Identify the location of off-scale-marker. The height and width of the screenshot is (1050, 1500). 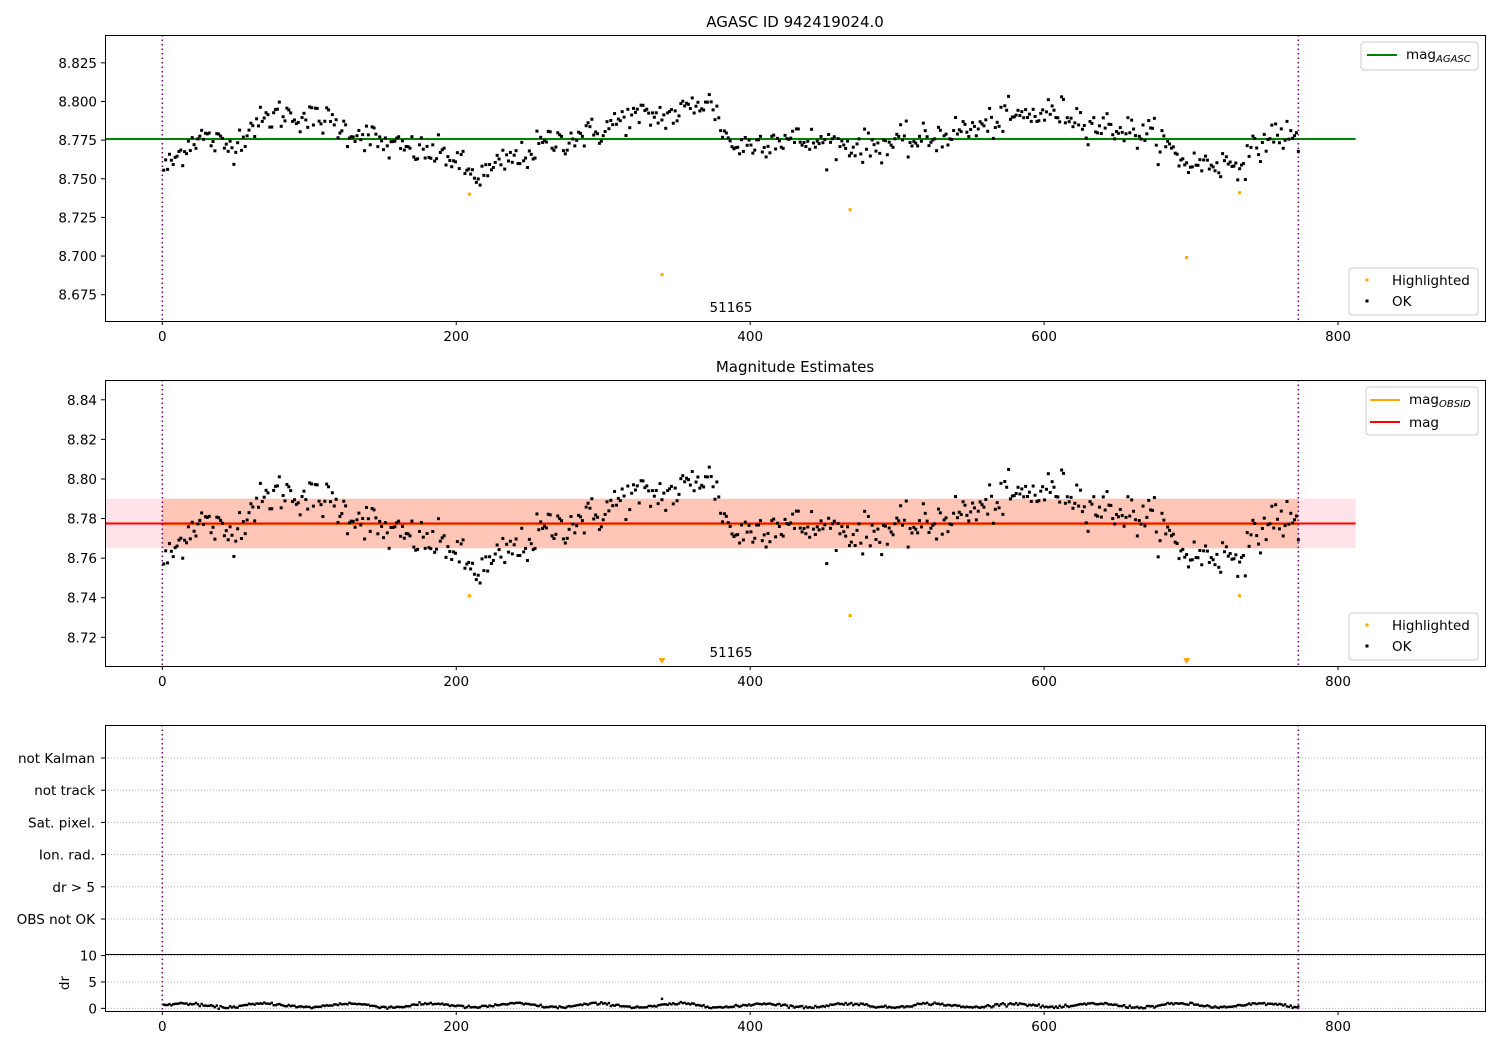
(662, 661).